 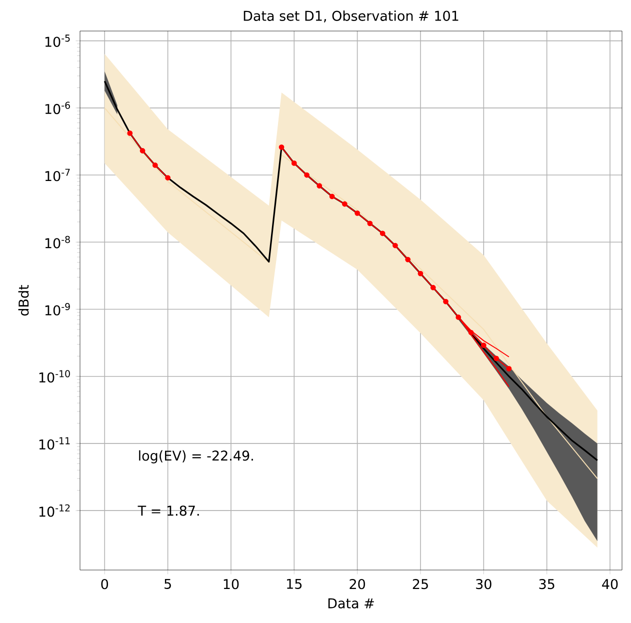 What do you see at coordinates (23, 300) in the screenshot?
I see `y-axis-title: dBdt` at bounding box center [23, 300].